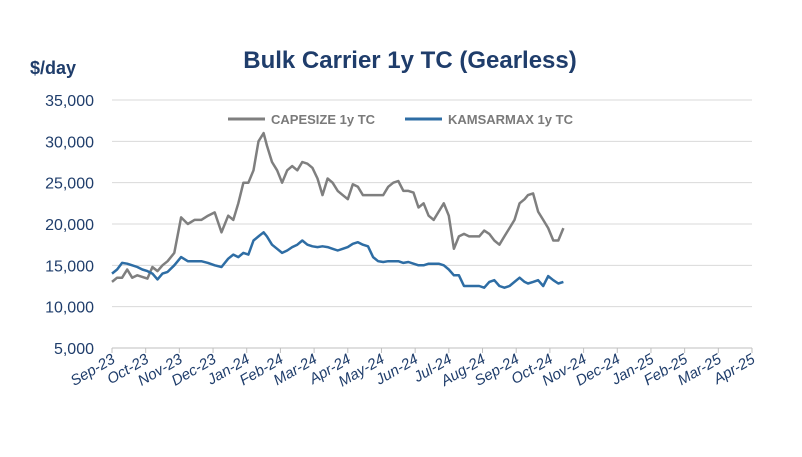  I want to click on legend-label-kamsarmax: KAMSARMAX 1y TC, so click(511, 119).